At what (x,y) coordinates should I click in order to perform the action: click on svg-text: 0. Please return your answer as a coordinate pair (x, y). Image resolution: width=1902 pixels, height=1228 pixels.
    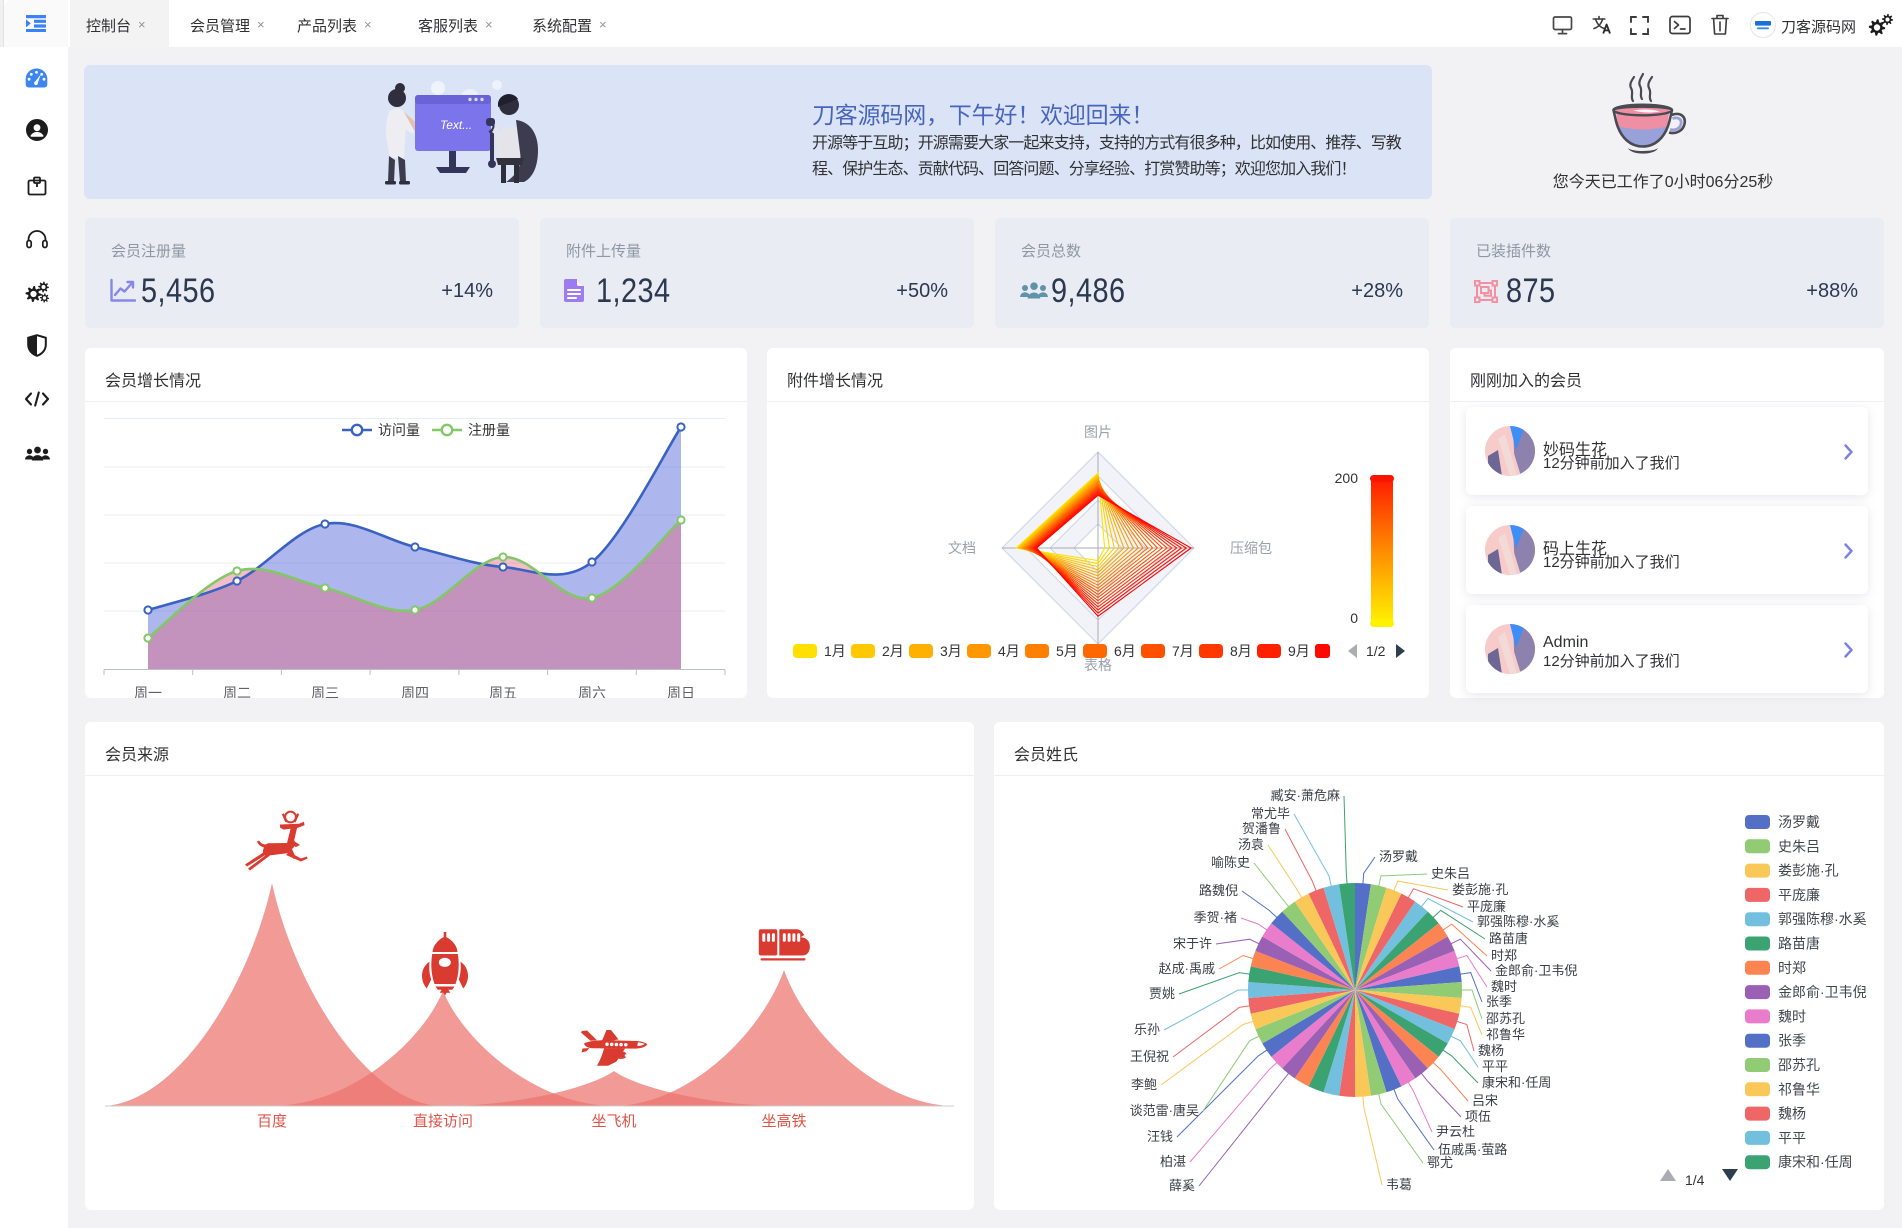
    Looking at the image, I should click on (1354, 618).